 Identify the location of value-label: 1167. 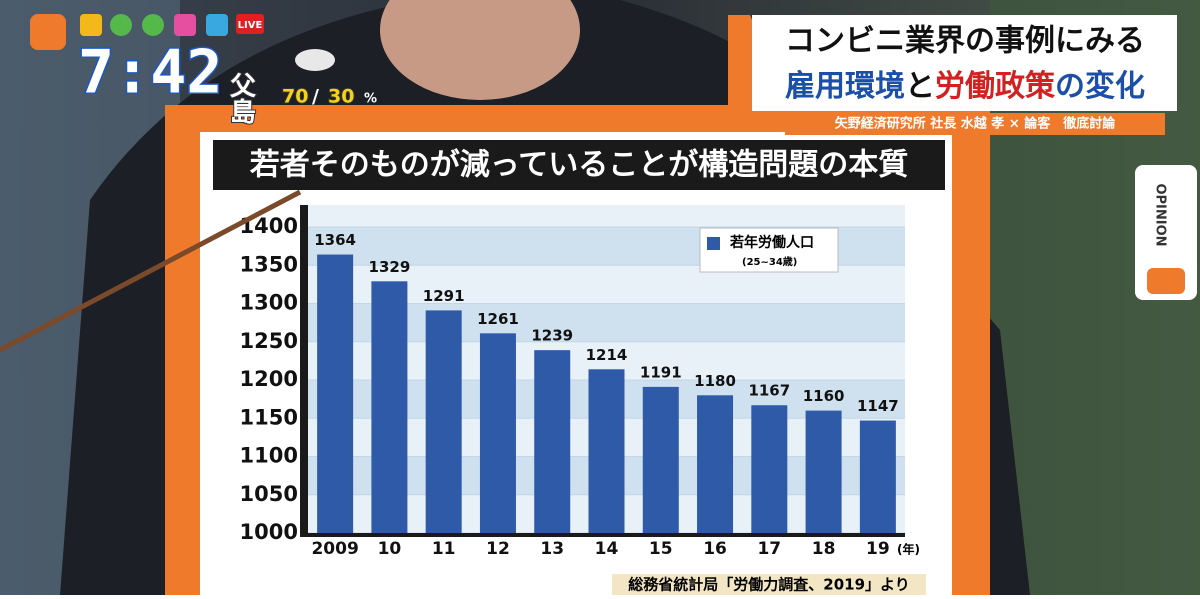
(769, 391).